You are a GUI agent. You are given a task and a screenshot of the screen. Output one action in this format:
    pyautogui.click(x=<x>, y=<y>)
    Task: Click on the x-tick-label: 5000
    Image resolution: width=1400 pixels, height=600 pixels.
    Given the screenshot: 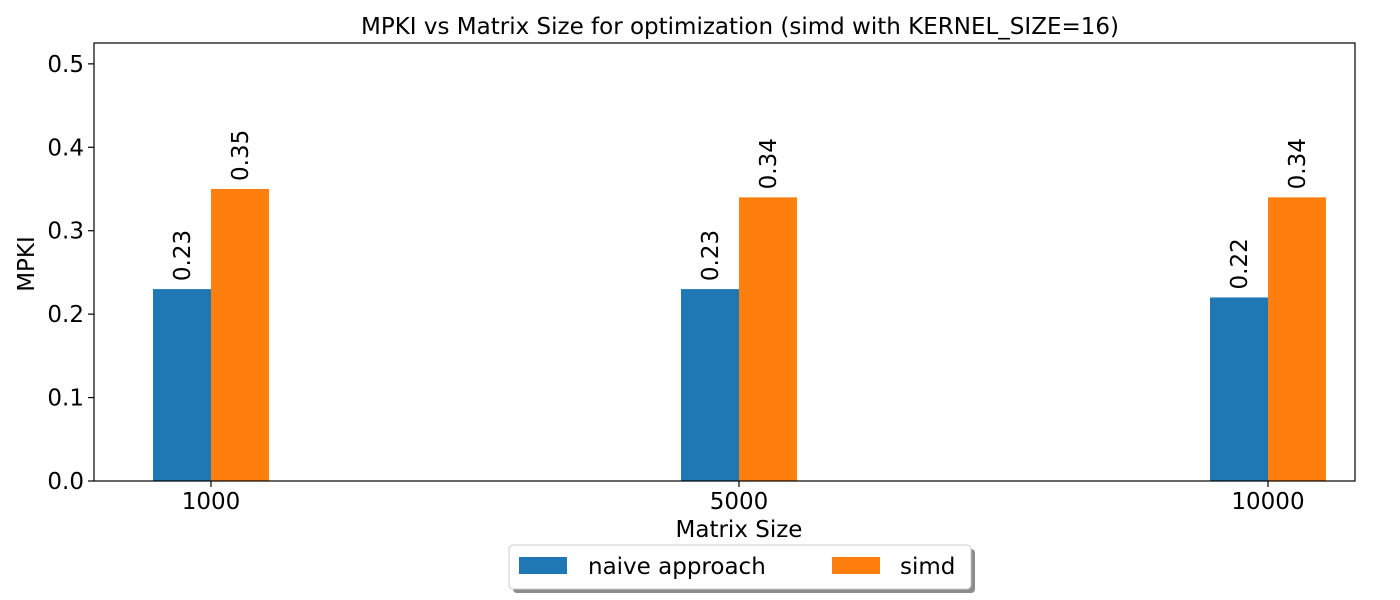 What is the action you would take?
    pyautogui.click(x=739, y=502)
    